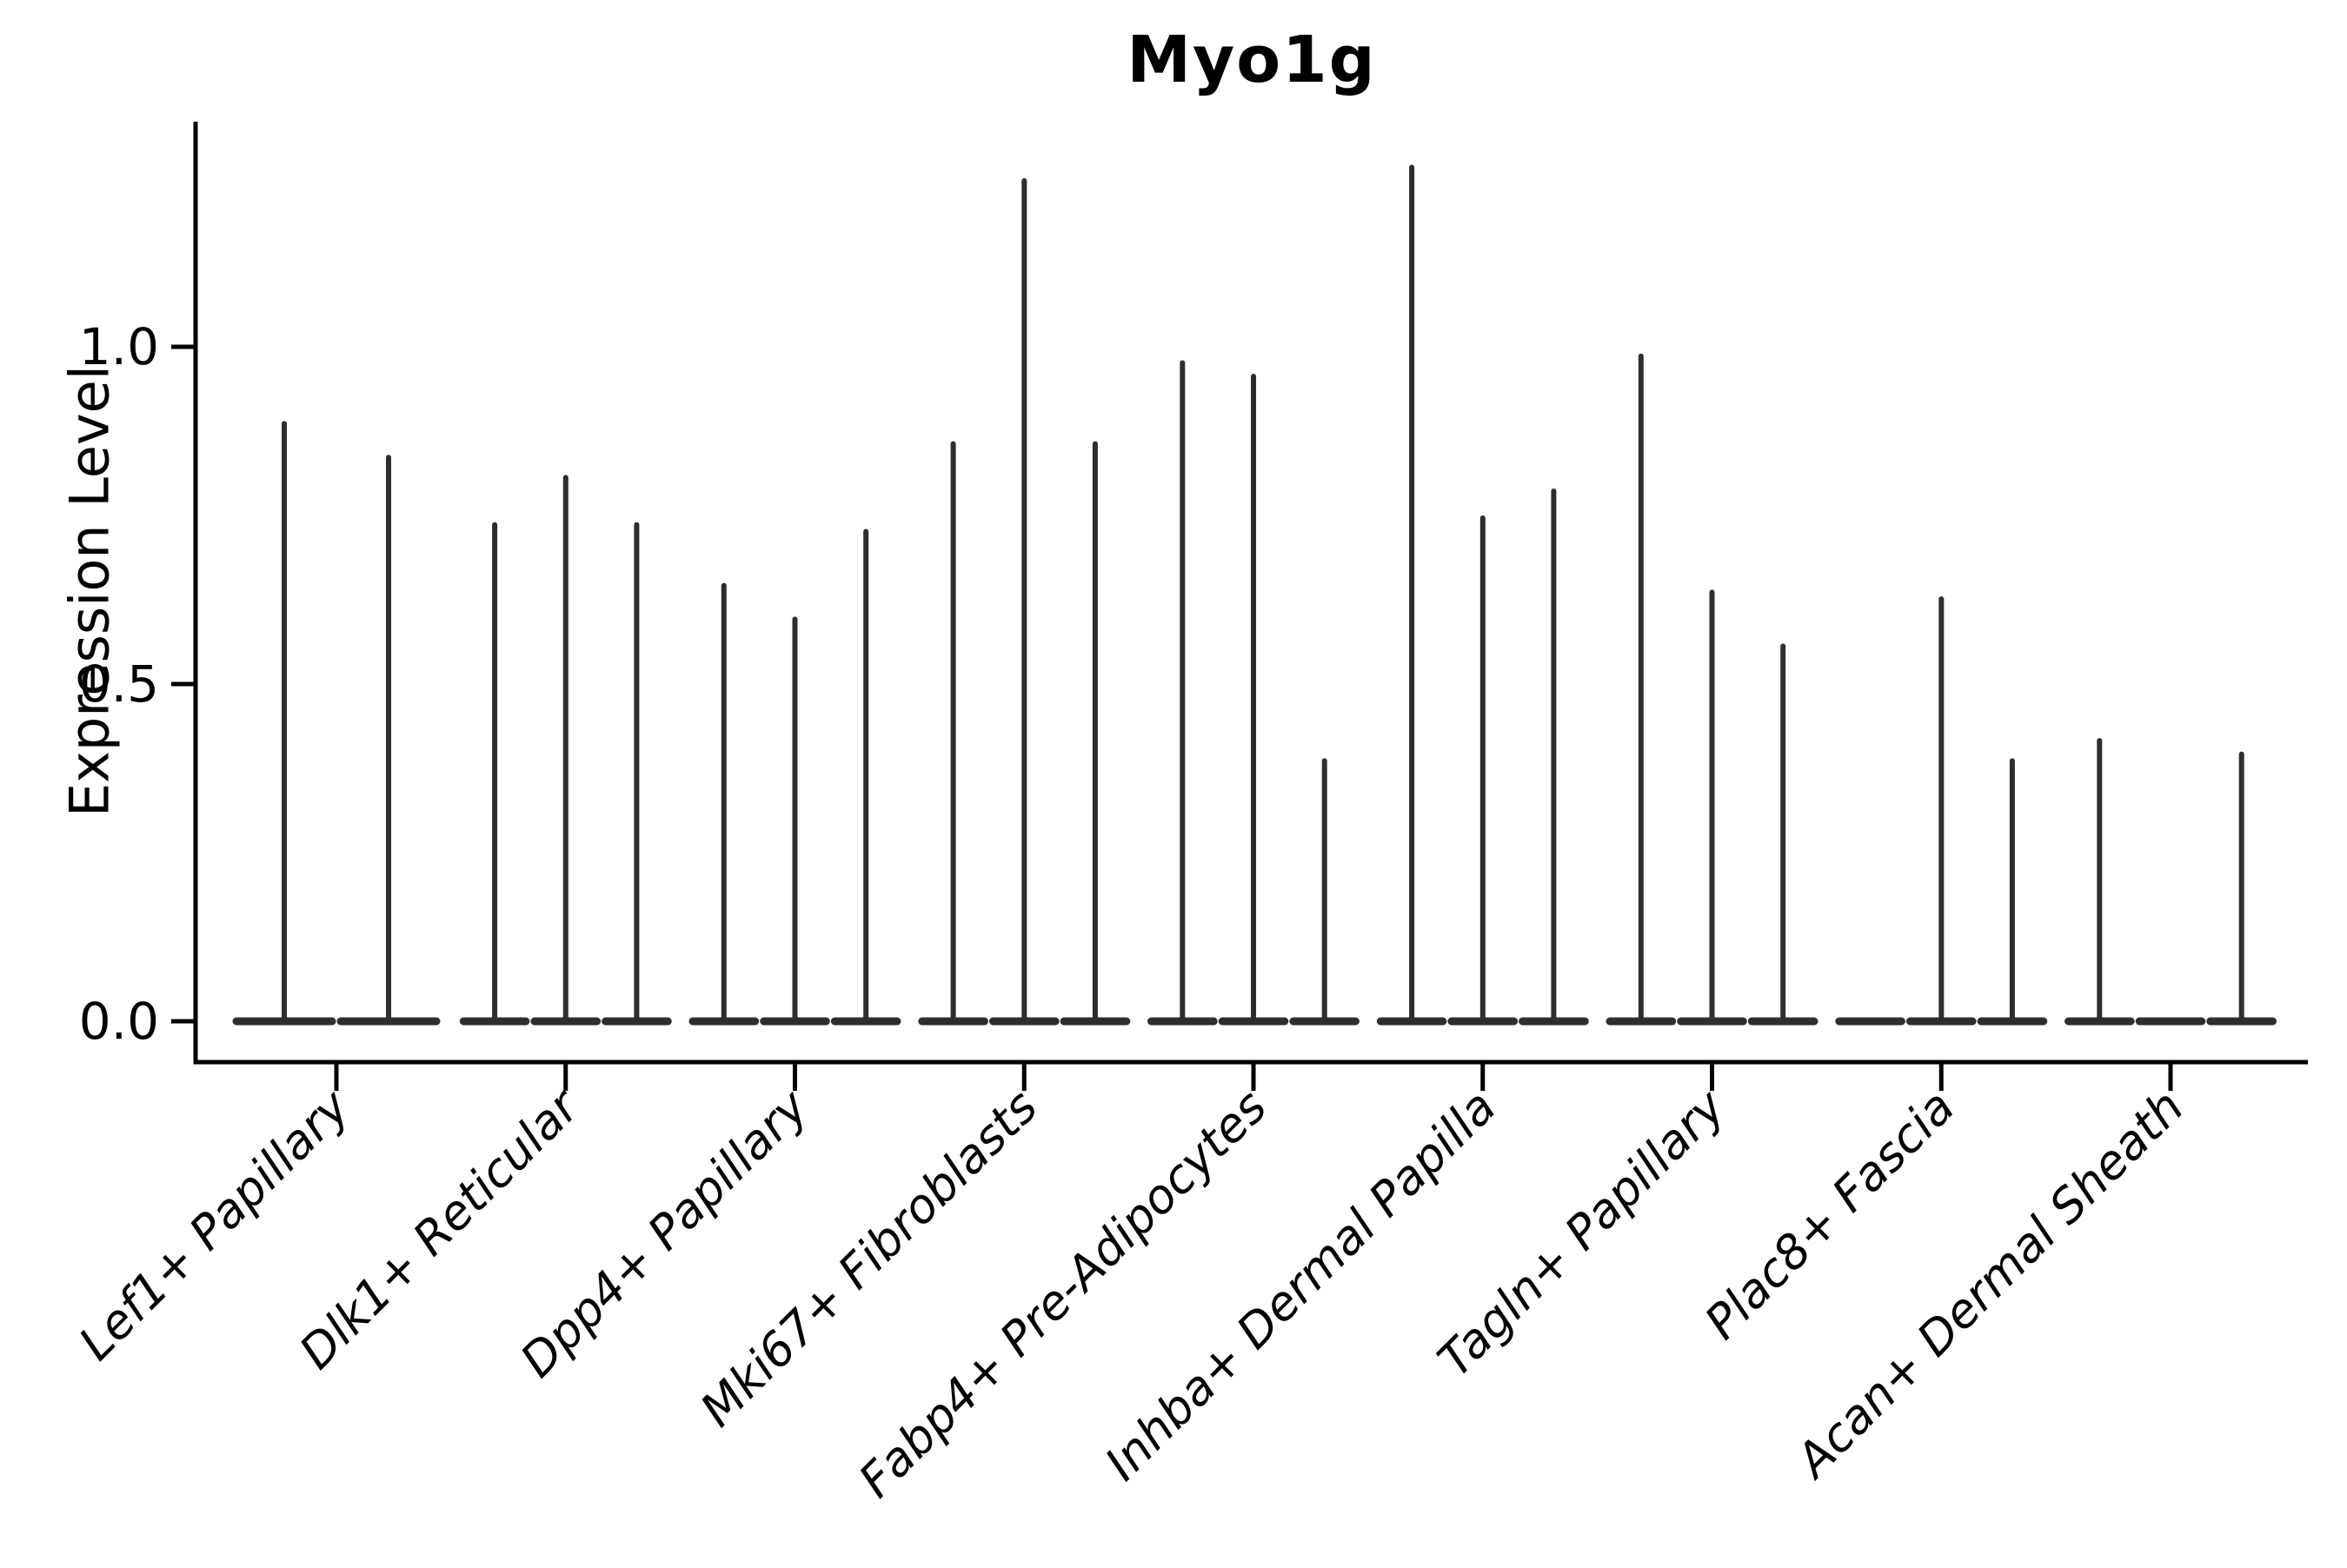 This screenshot has width=2347, height=1568. Describe the element at coordinates (119, 1021) in the screenshot. I see `y-tick-label: 0.0` at that location.